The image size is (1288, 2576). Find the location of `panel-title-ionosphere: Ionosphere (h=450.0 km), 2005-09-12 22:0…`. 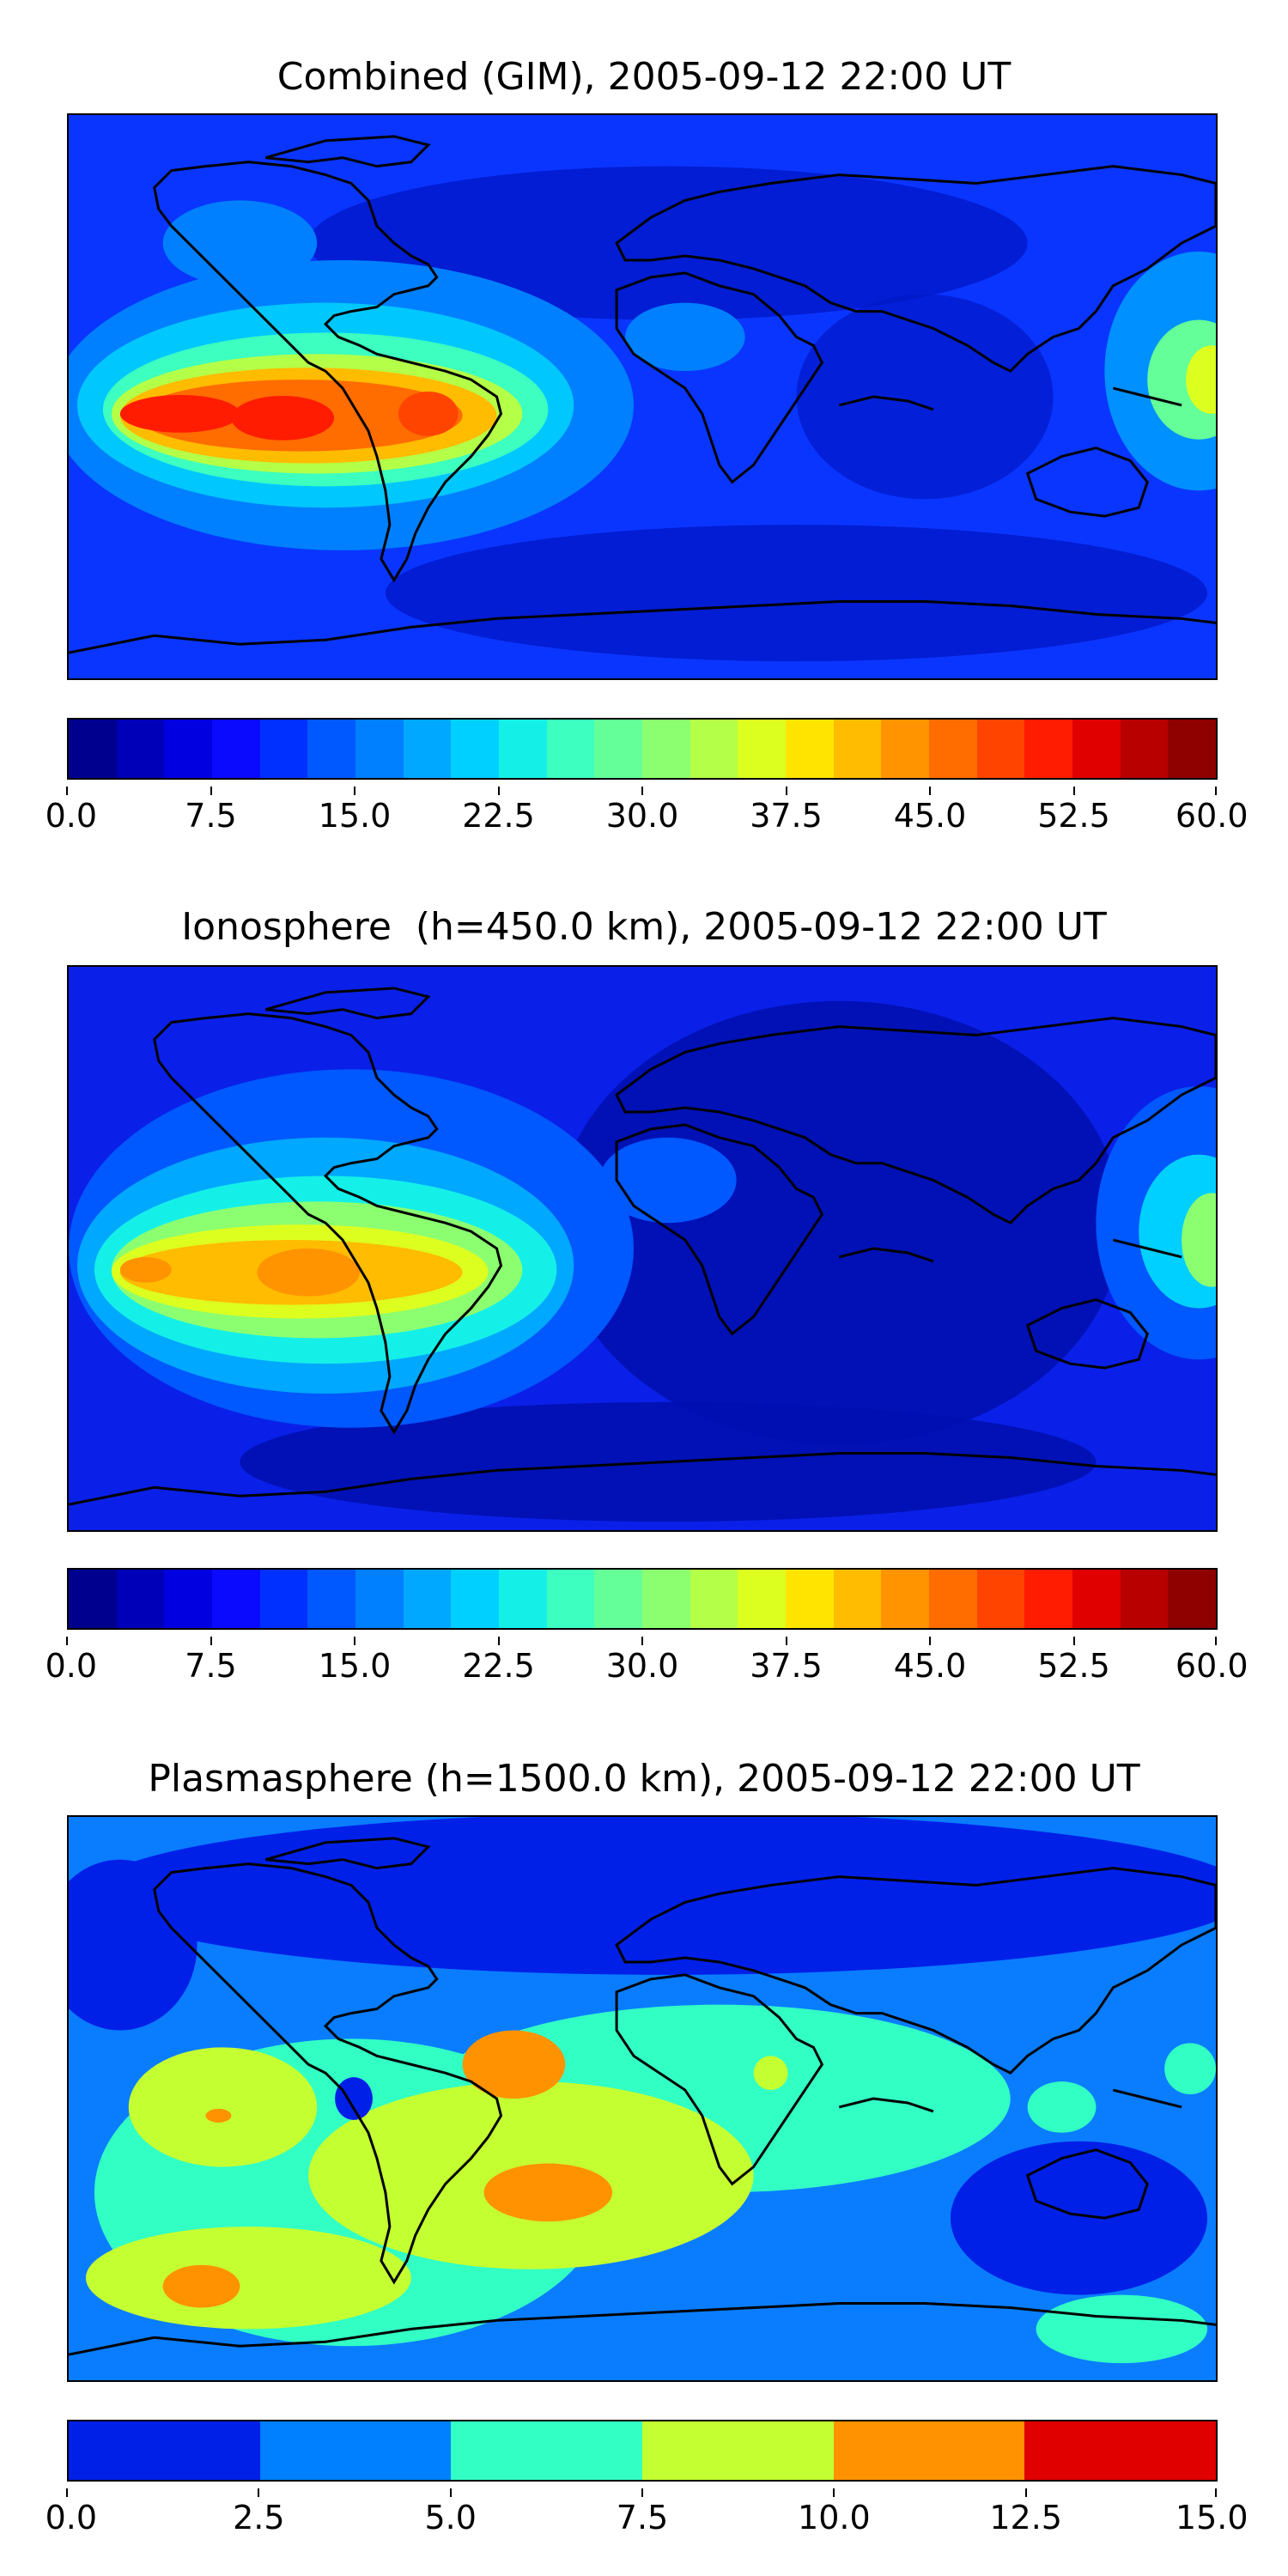

panel-title-ionosphere: Ionosphere (h=450.0 km), 2005-09-12 22:0… is located at coordinates (644, 927).